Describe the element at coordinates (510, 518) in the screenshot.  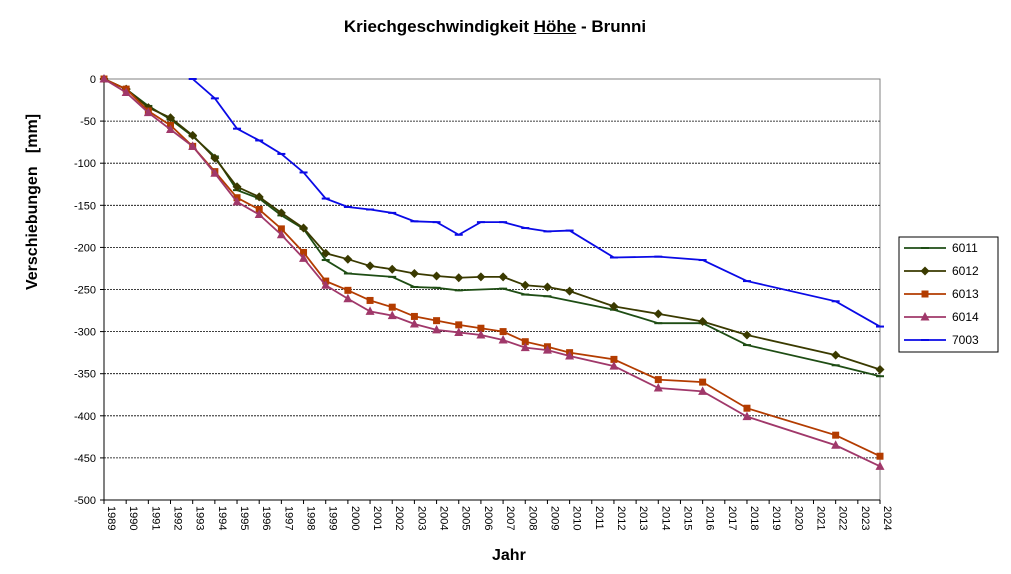
I see `x-tick-label: 2007` at that location.